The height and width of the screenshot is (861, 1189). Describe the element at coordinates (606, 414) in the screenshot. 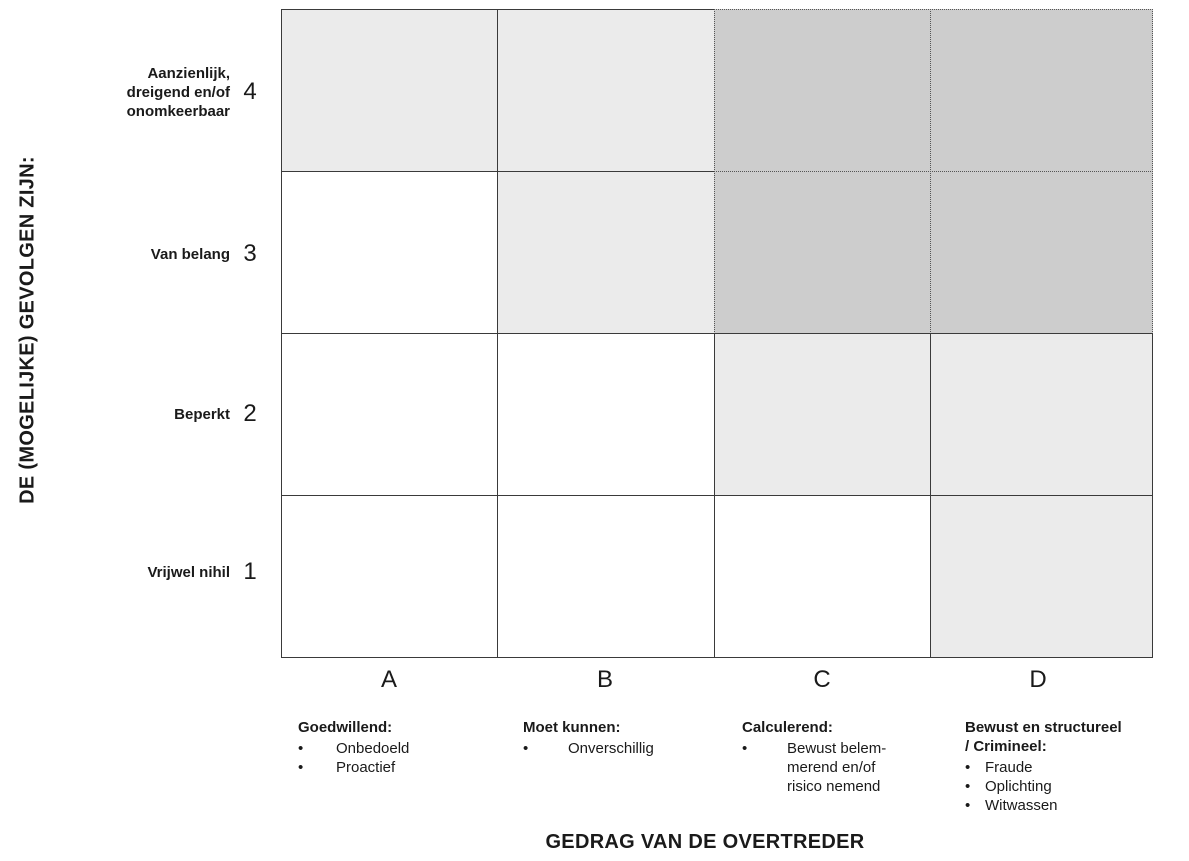

I see `cell-B2` at that location.